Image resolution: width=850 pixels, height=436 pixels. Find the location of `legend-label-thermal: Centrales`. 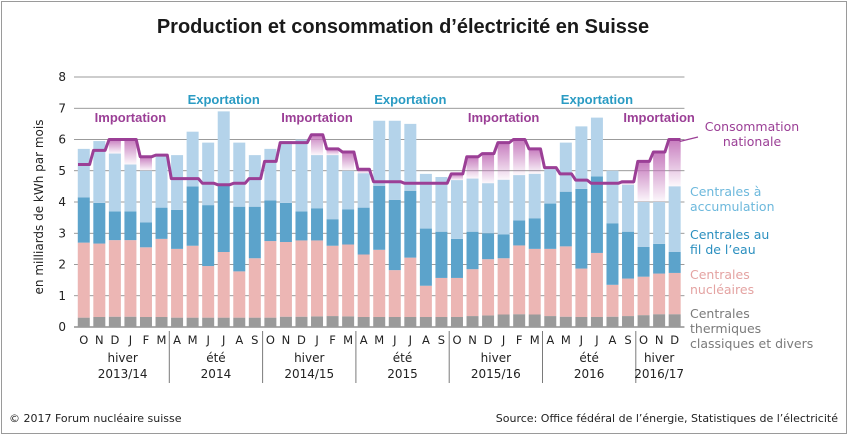

legend-label-thermal: Centrales is located at coordinates (720, 313).